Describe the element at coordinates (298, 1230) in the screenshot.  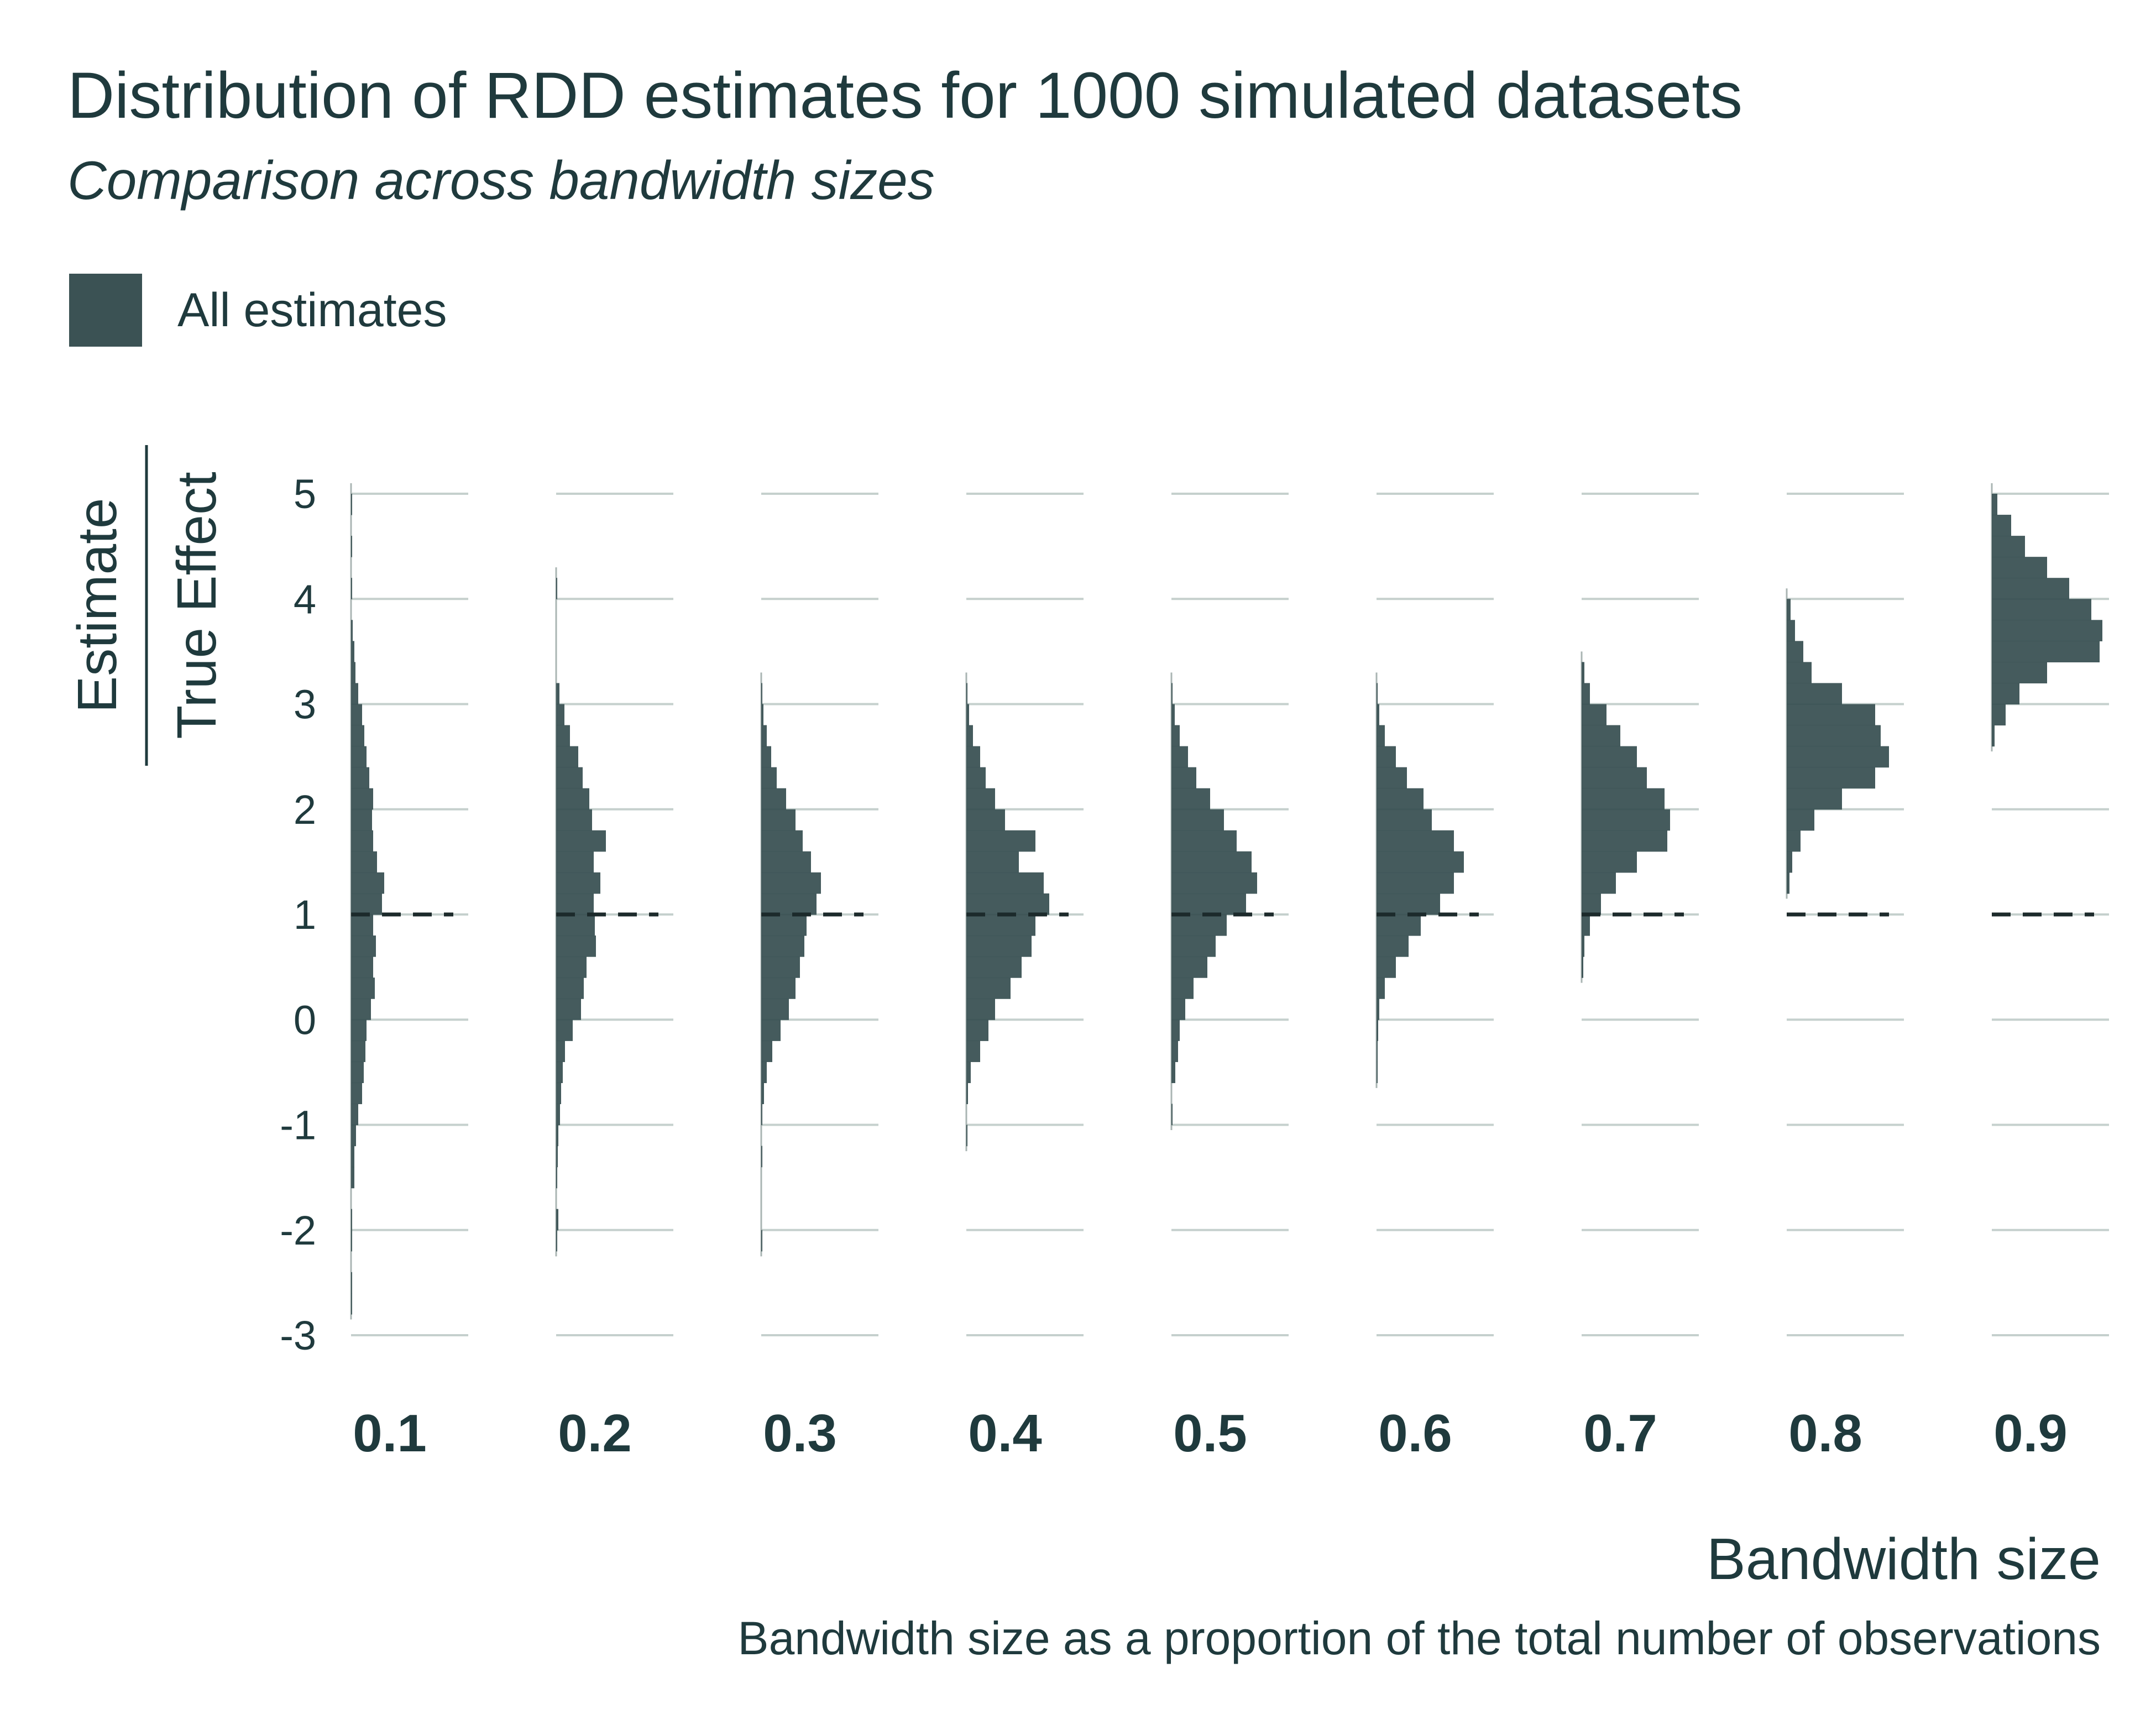
I see `y-tick-label: -2` at that location.